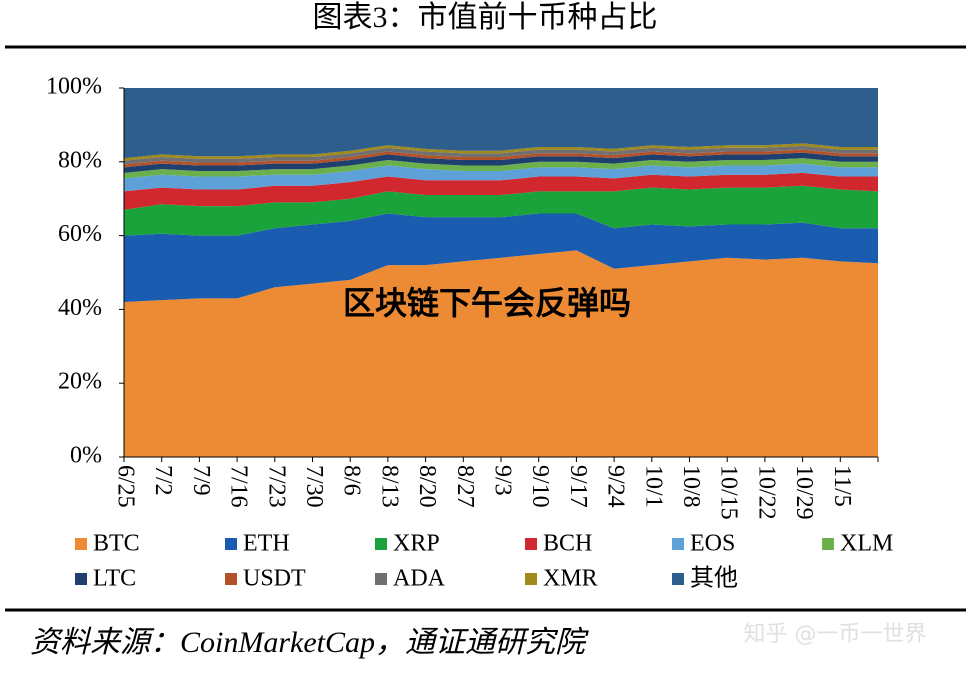 The image size is (971, 676). Describe the element at coordinates (835, 634) in the screenshot. I see `watermark: 知乎 @一币一世界` at that location.